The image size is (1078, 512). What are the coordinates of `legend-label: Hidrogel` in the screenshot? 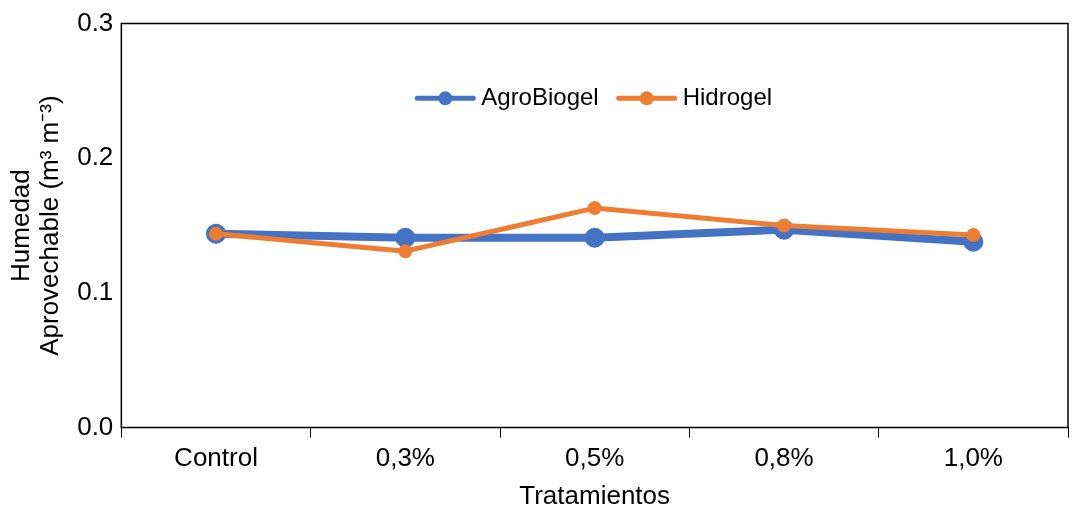 It's located at (727, 96).